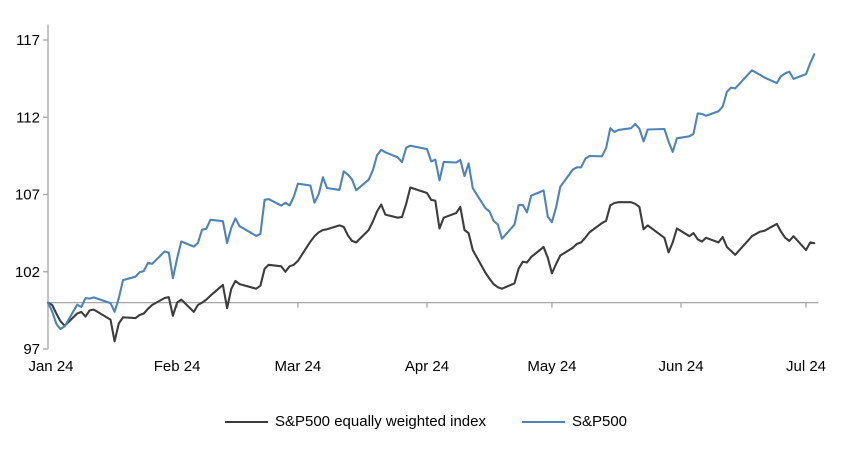  What do you see at coordinates (28, 40) in the screenshot?
I see `y-tick-label: 117` at bounding box center [28, 40].